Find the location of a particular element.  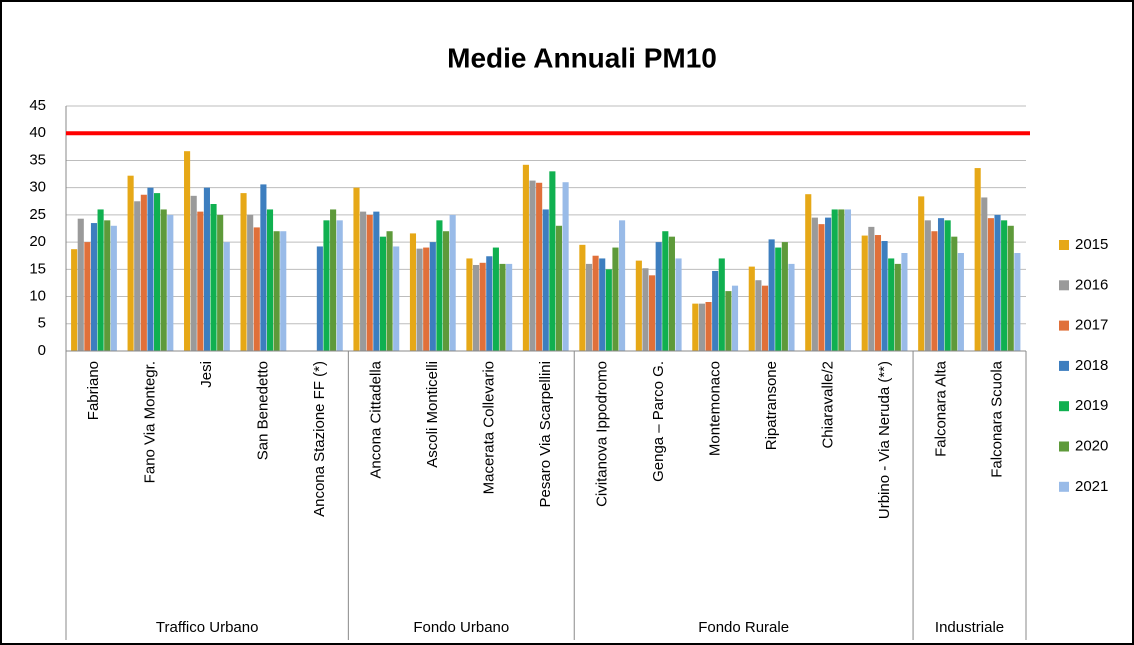

x-tick-label: San Benedetto is located at coordinates (263, 410).